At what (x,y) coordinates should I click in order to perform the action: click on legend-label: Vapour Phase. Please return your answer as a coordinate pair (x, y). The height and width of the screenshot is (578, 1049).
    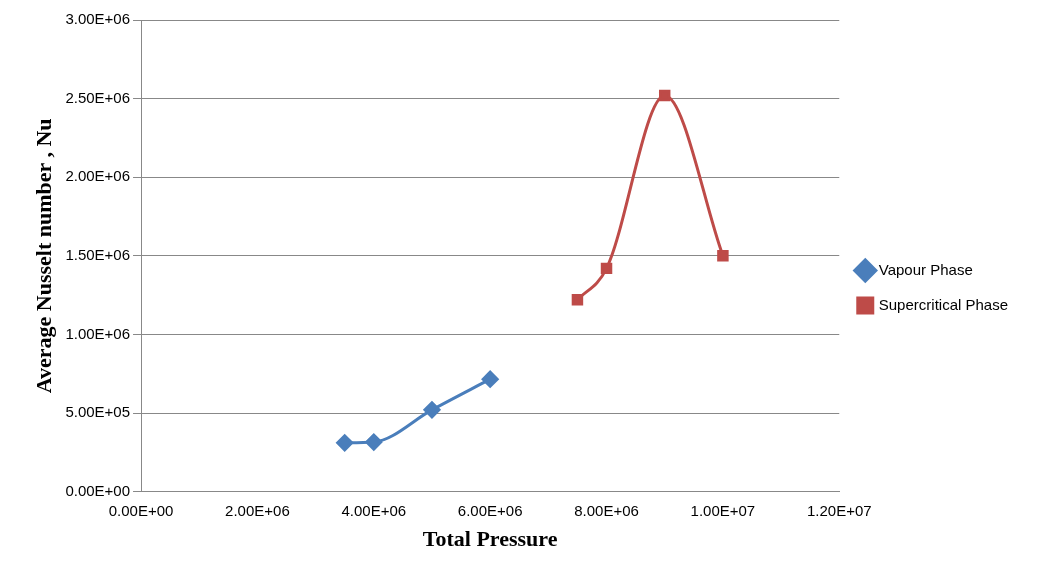
    Looking at the image, I should click on (925, 269).